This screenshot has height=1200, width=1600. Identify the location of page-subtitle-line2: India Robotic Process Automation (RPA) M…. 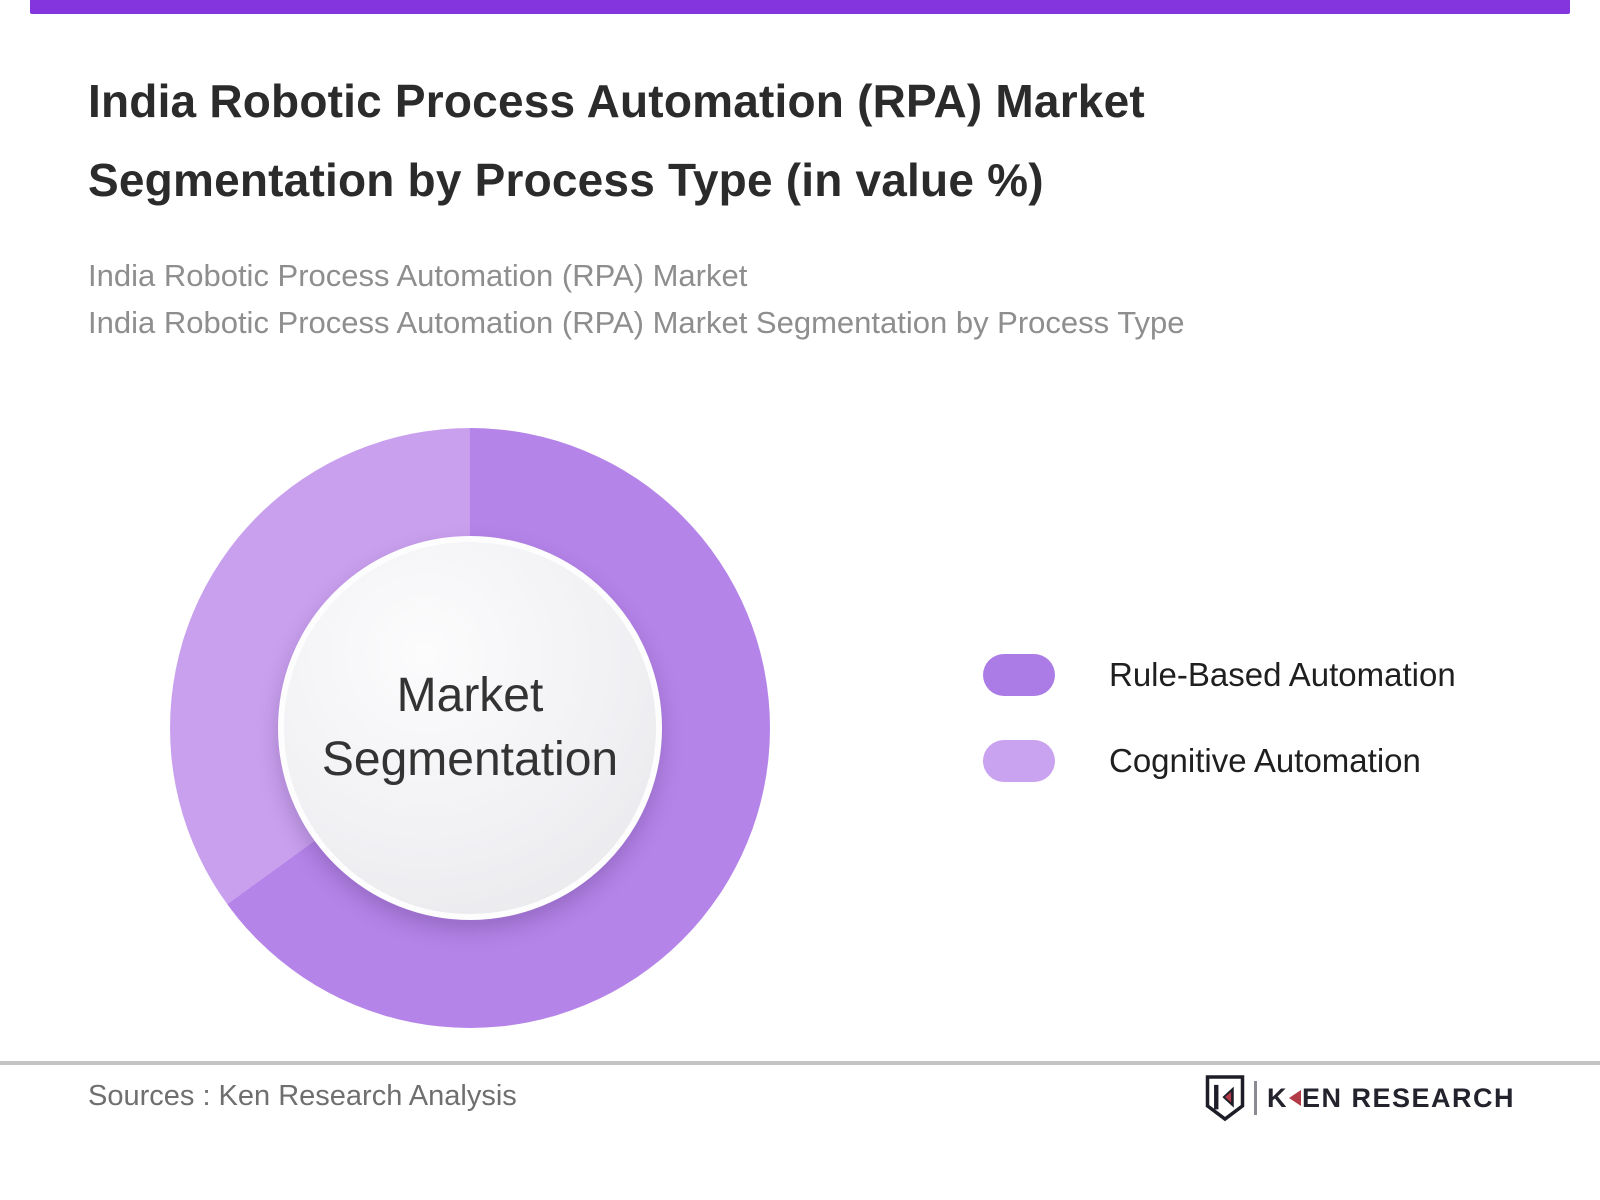
(636, 322).